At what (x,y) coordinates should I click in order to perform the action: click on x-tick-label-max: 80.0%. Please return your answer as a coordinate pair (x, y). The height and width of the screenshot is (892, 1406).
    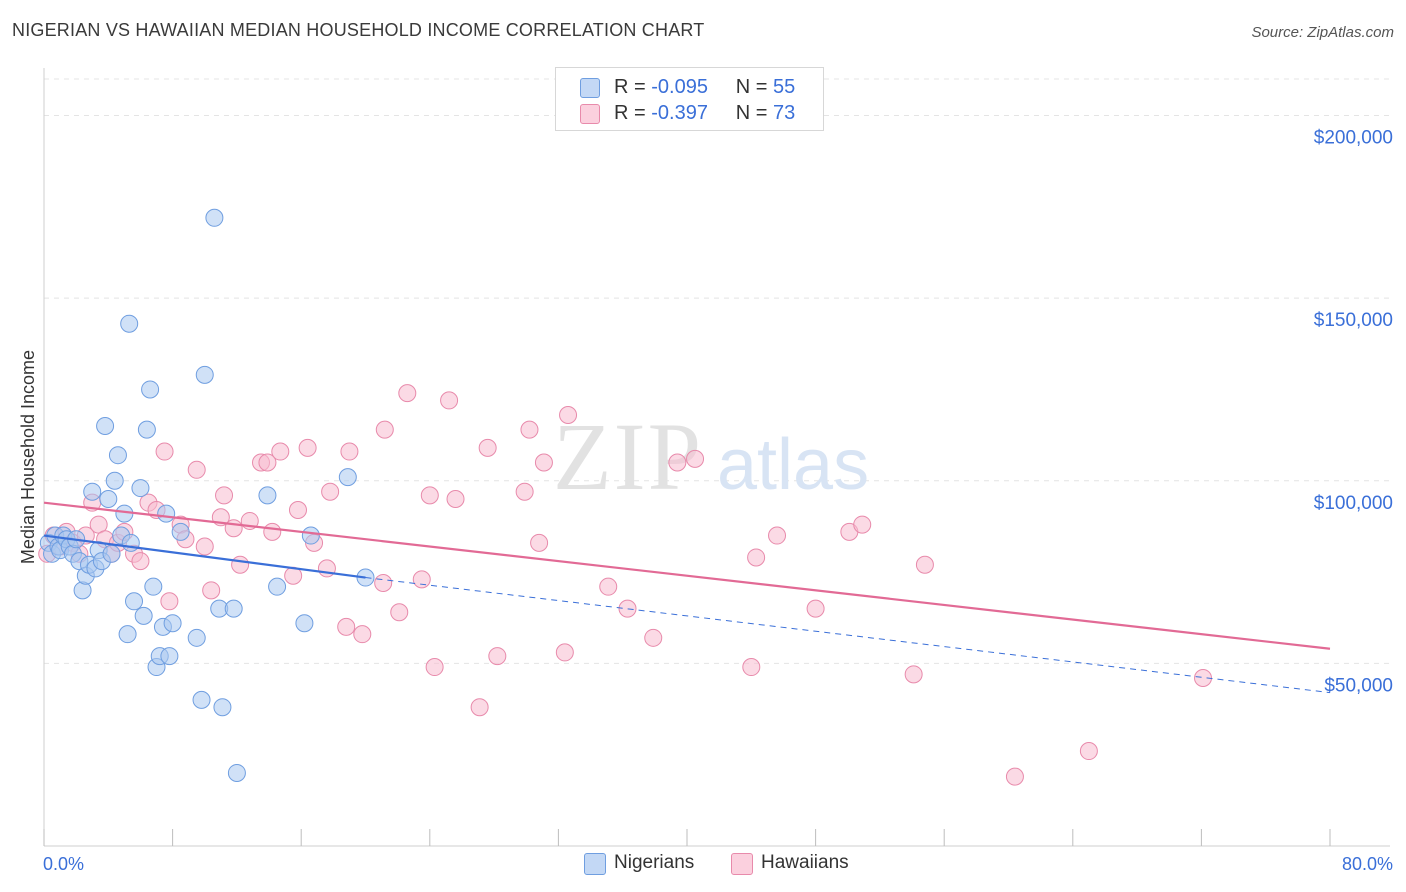
    Looking at the image, I should click on (1367, 864).